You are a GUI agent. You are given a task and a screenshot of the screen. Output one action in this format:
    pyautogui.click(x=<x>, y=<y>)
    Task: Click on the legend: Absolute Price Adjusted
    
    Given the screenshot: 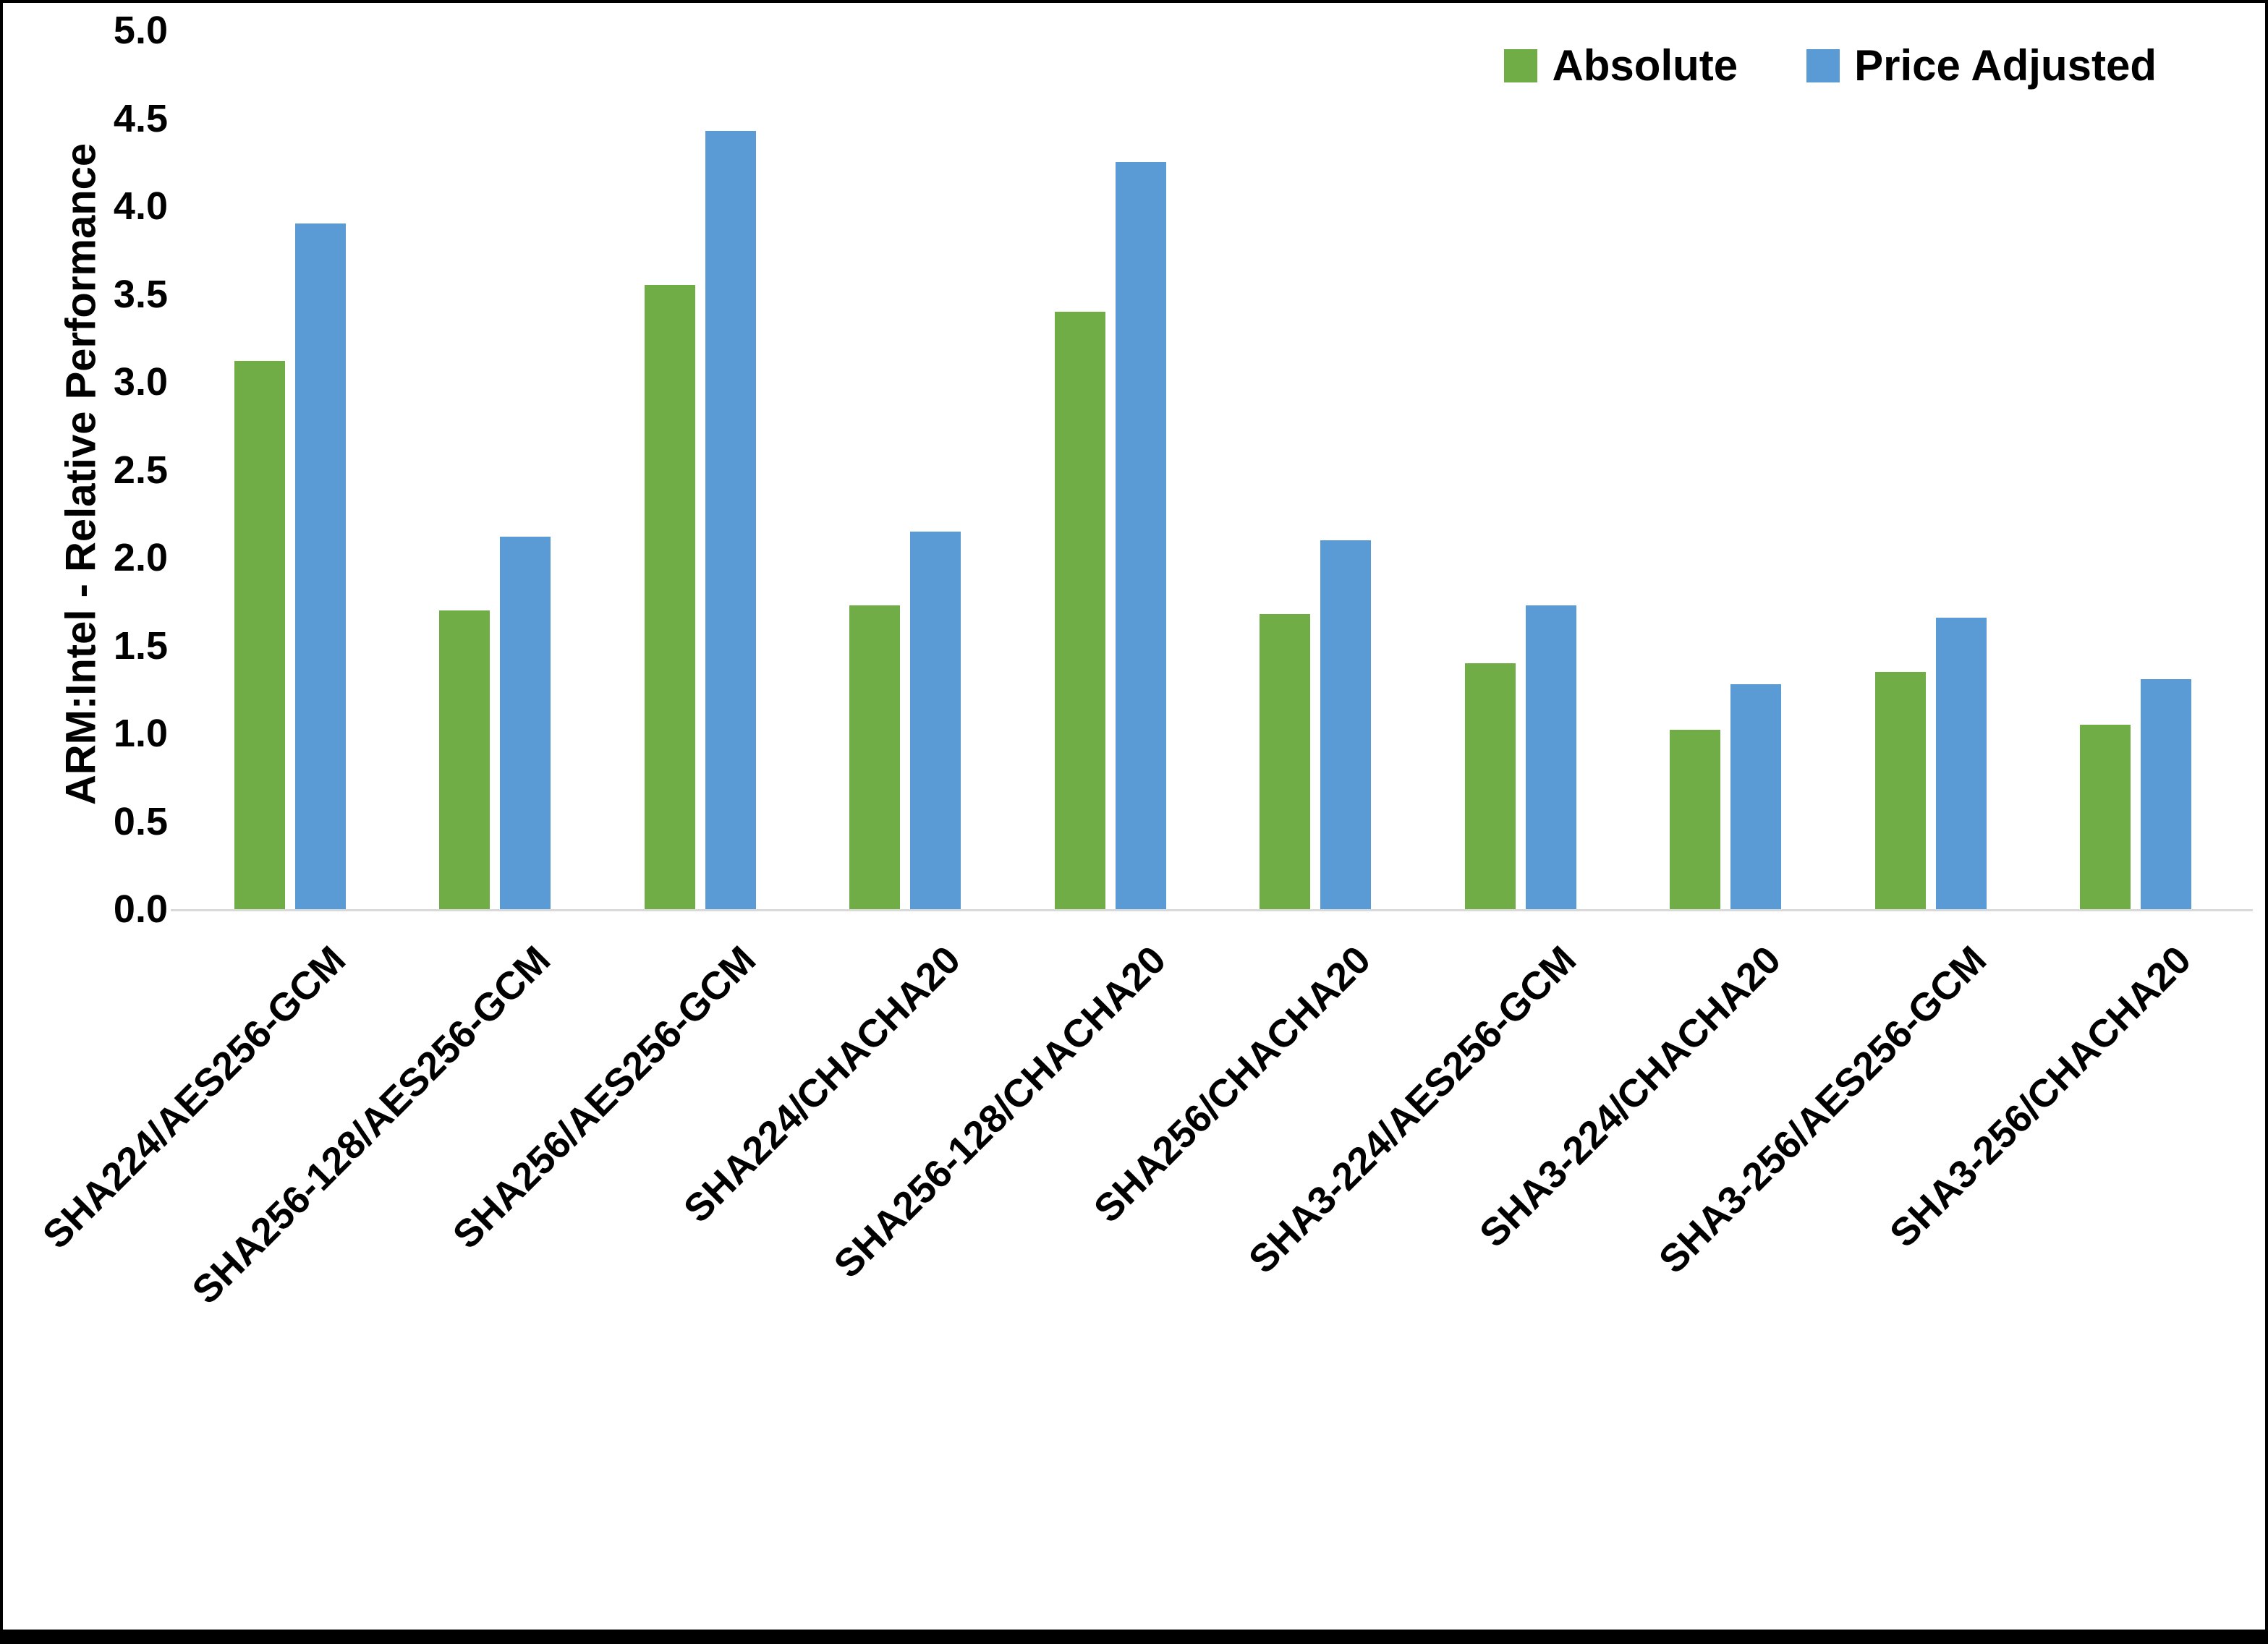 What is the action you would take?
    pyautogui.click(x=1830, y=65)
    